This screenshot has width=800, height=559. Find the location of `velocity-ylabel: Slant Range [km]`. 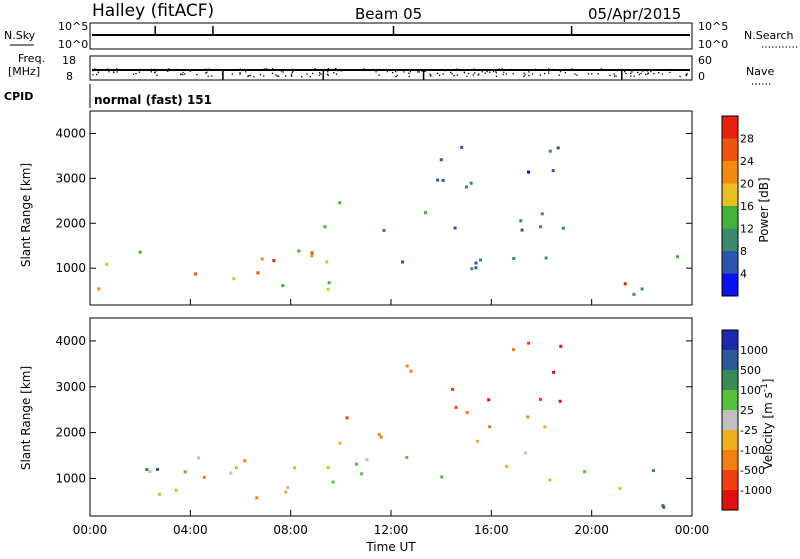

velocity-ylabel: Slant Range [km] is located at coordinates (26, 418).